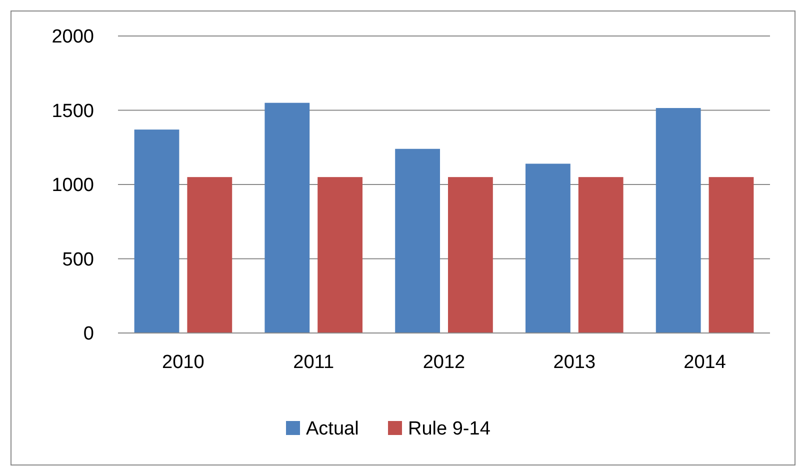  Describe the element at coordinates (73, 185) in the screenshot. I see `y-tick-label: 1000` at that location.